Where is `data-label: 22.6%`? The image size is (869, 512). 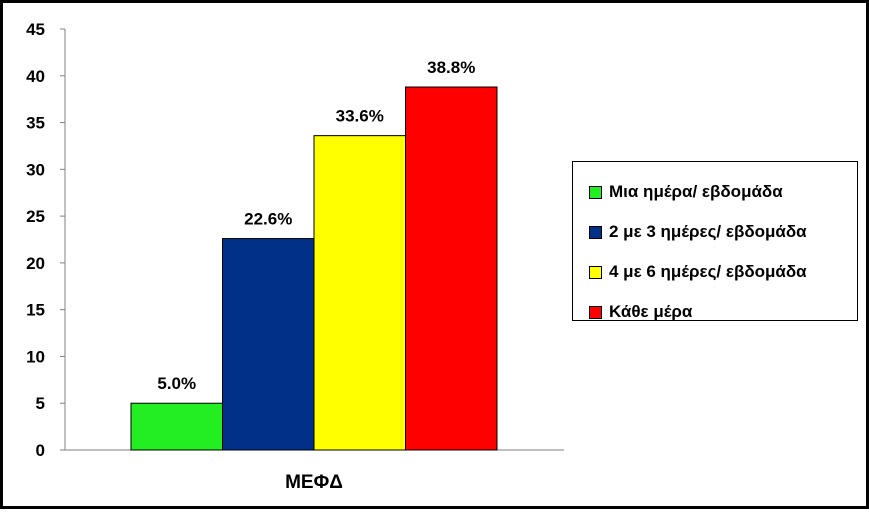
data-label: 22.6% is located at coordinates (268, 219).